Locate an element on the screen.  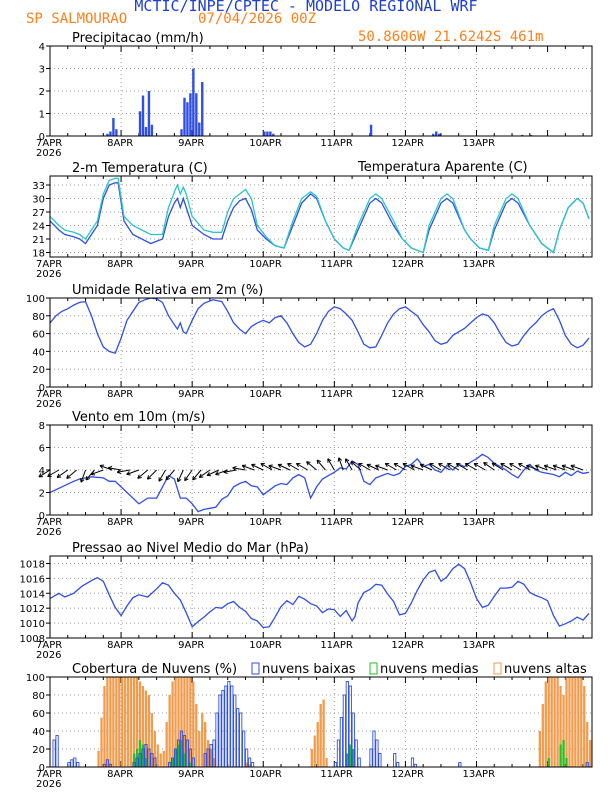
y-tick-label: 8 is located at coordinates (42, 426).